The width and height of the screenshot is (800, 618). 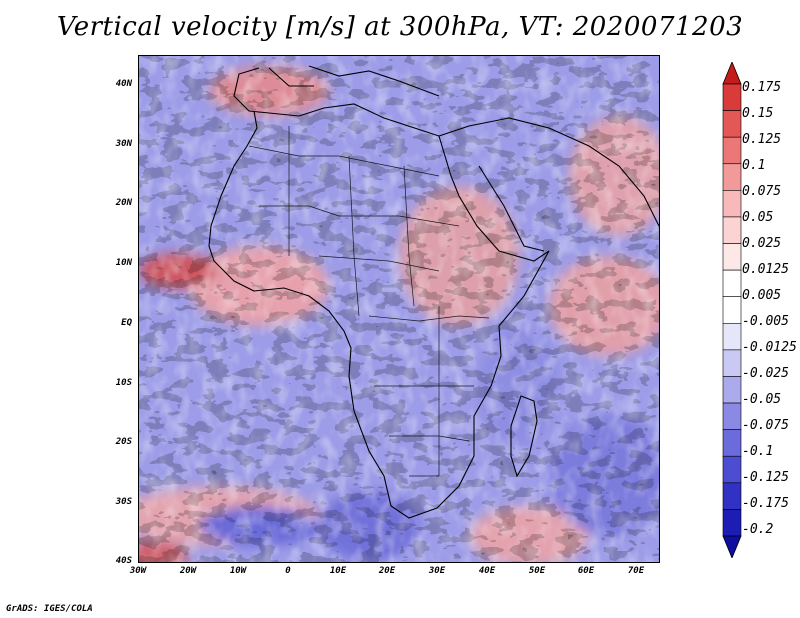 What do you see at coordinates (732, 546) in the screenshot?
I see `legend-cap-min` at bounding box center [732, 546].